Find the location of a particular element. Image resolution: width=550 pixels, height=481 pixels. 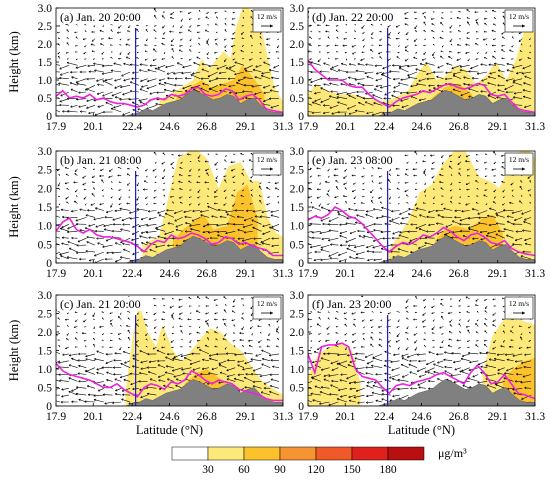

x-tick-label: 17.9 is located at coordinates (56, 274).